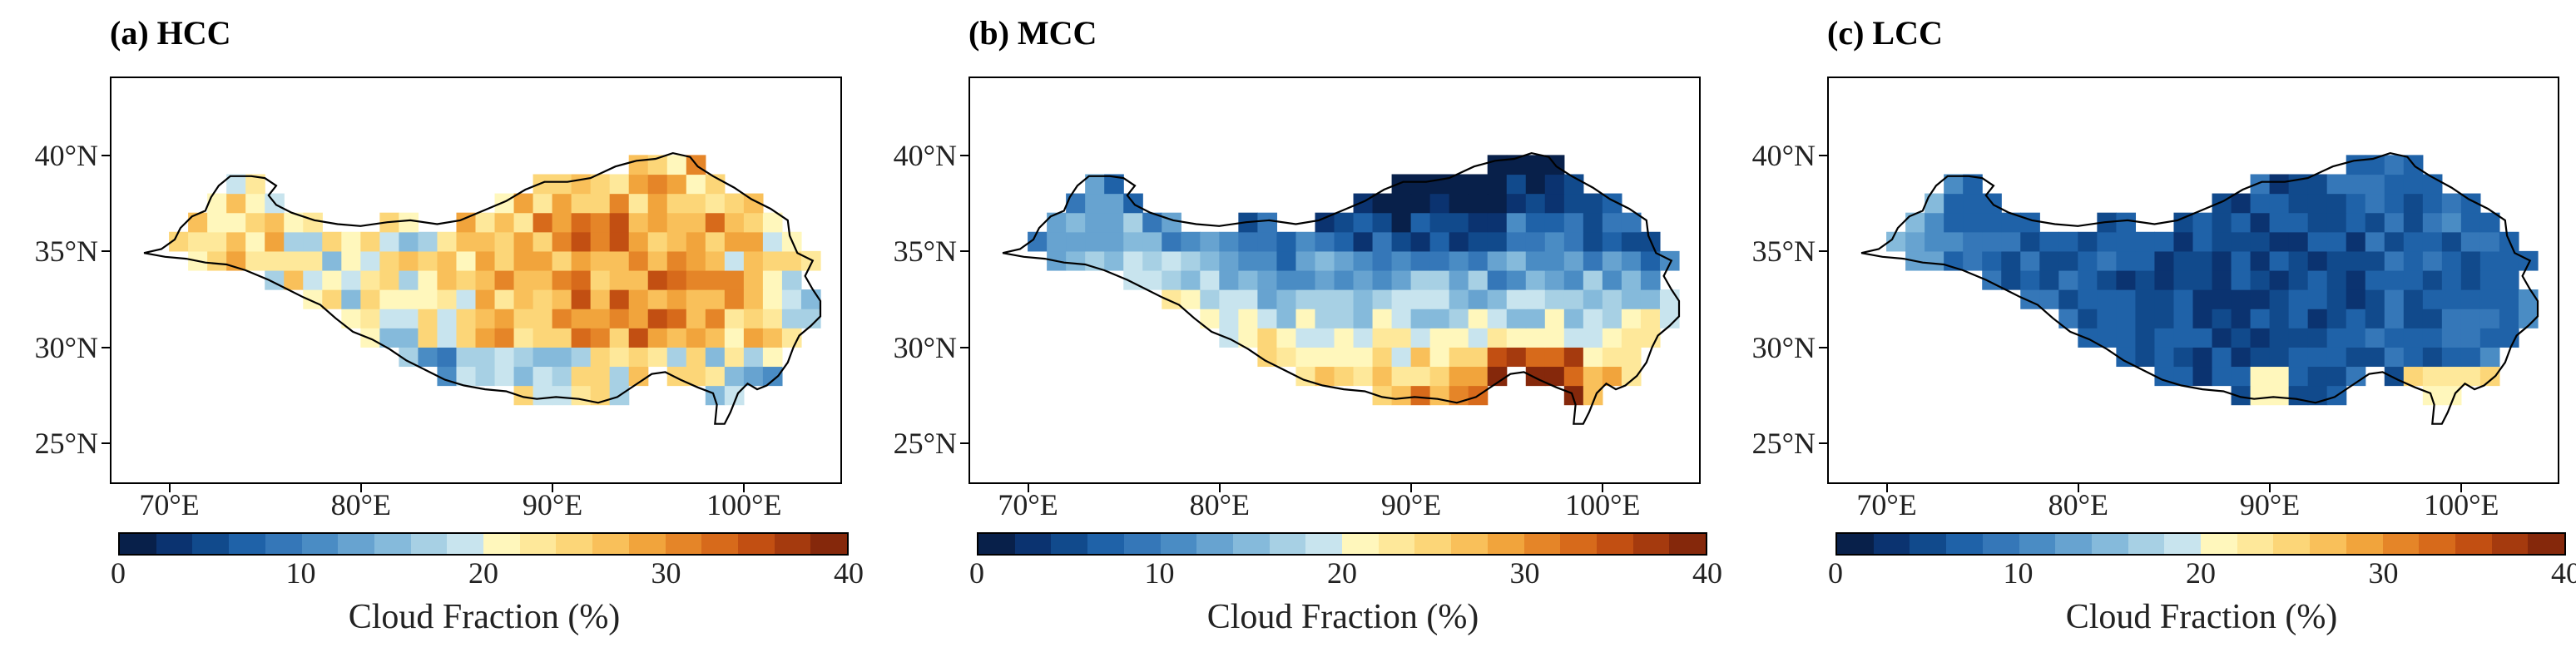  What do you see at coordinates (1783, 444) in the screenshot?
I see `lat-tick-label: 25°N` at bounding box center [1783, 444].